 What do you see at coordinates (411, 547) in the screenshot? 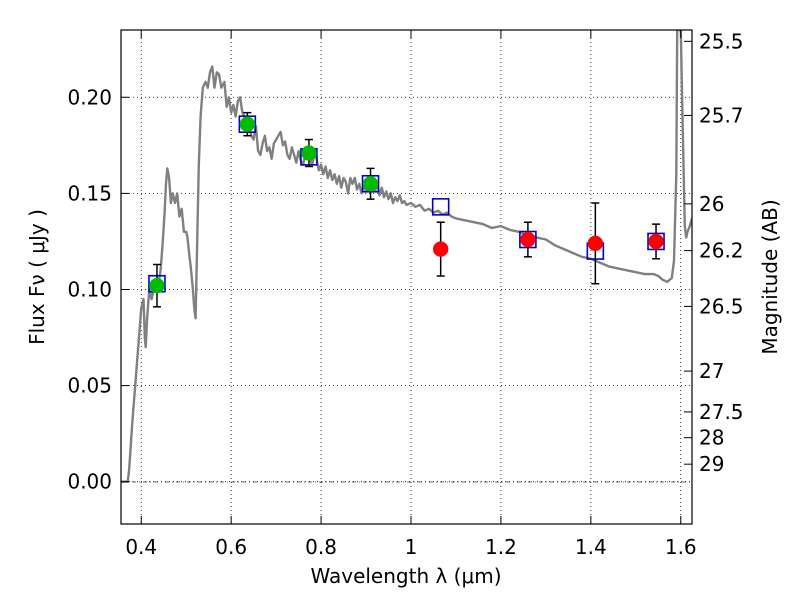
I see `x-tick-label: 1` at bounding box center [411, 547].